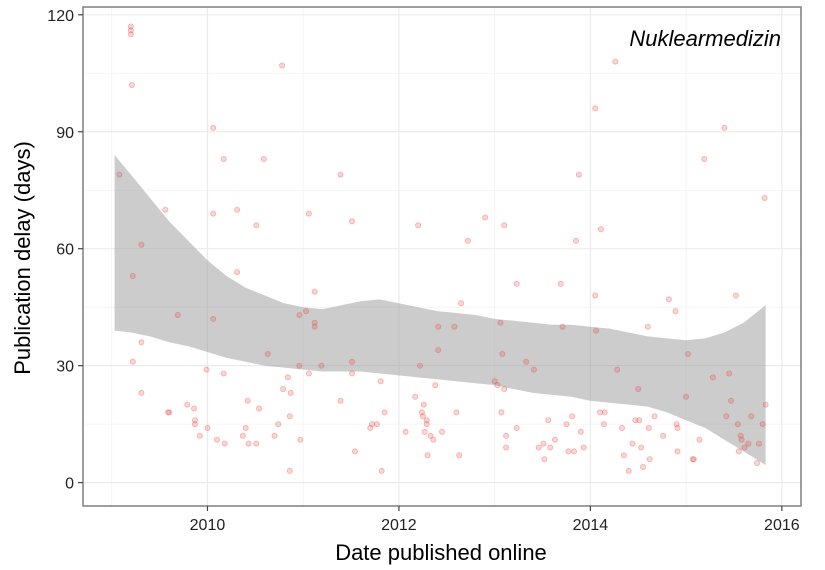  Describe the element at coordinates (399, 525) in the screenshot. I see `x-tick-label: 2012` at that location.